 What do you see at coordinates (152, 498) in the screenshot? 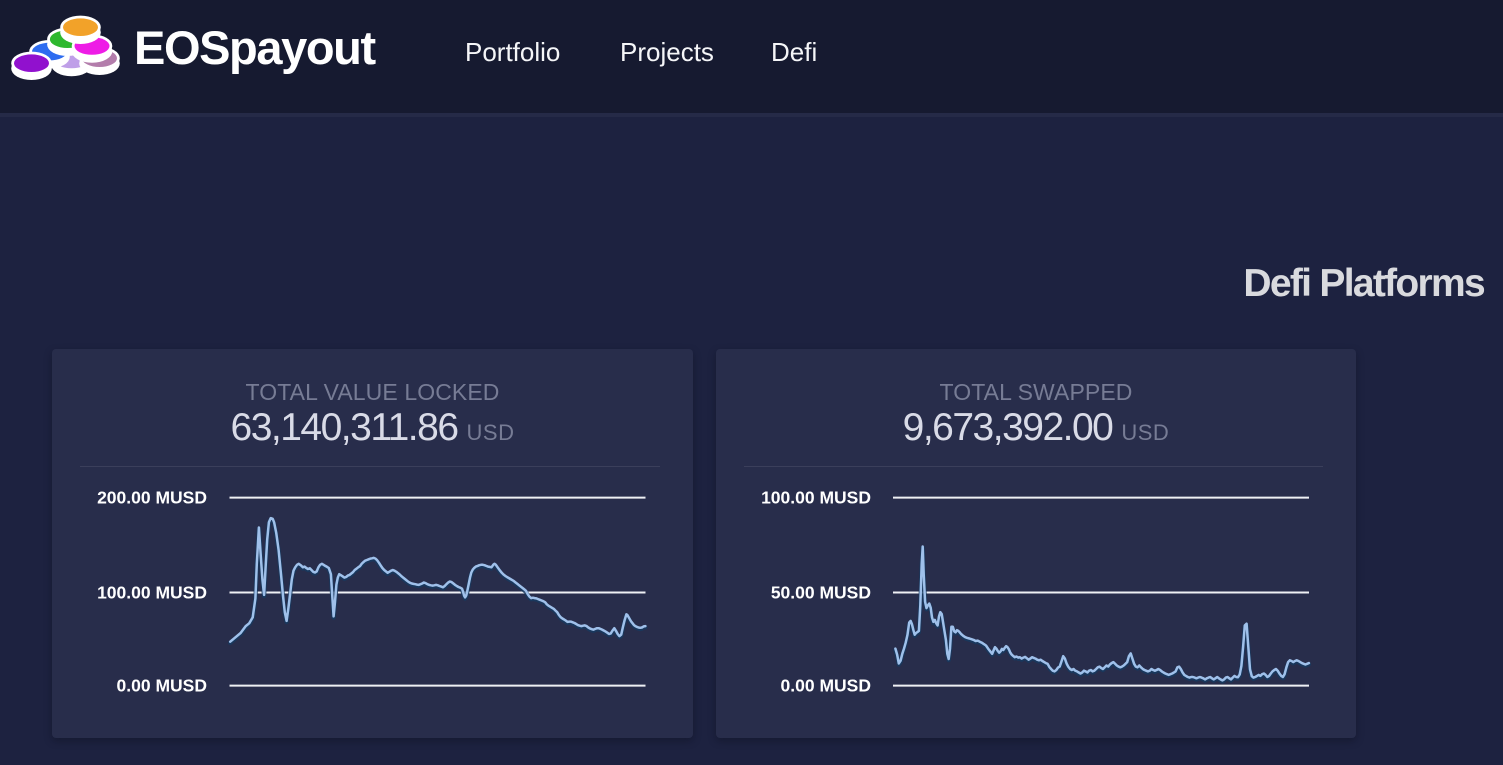
I see `svg-text: 200.00 MUSD` at bounding box center [152, 498].